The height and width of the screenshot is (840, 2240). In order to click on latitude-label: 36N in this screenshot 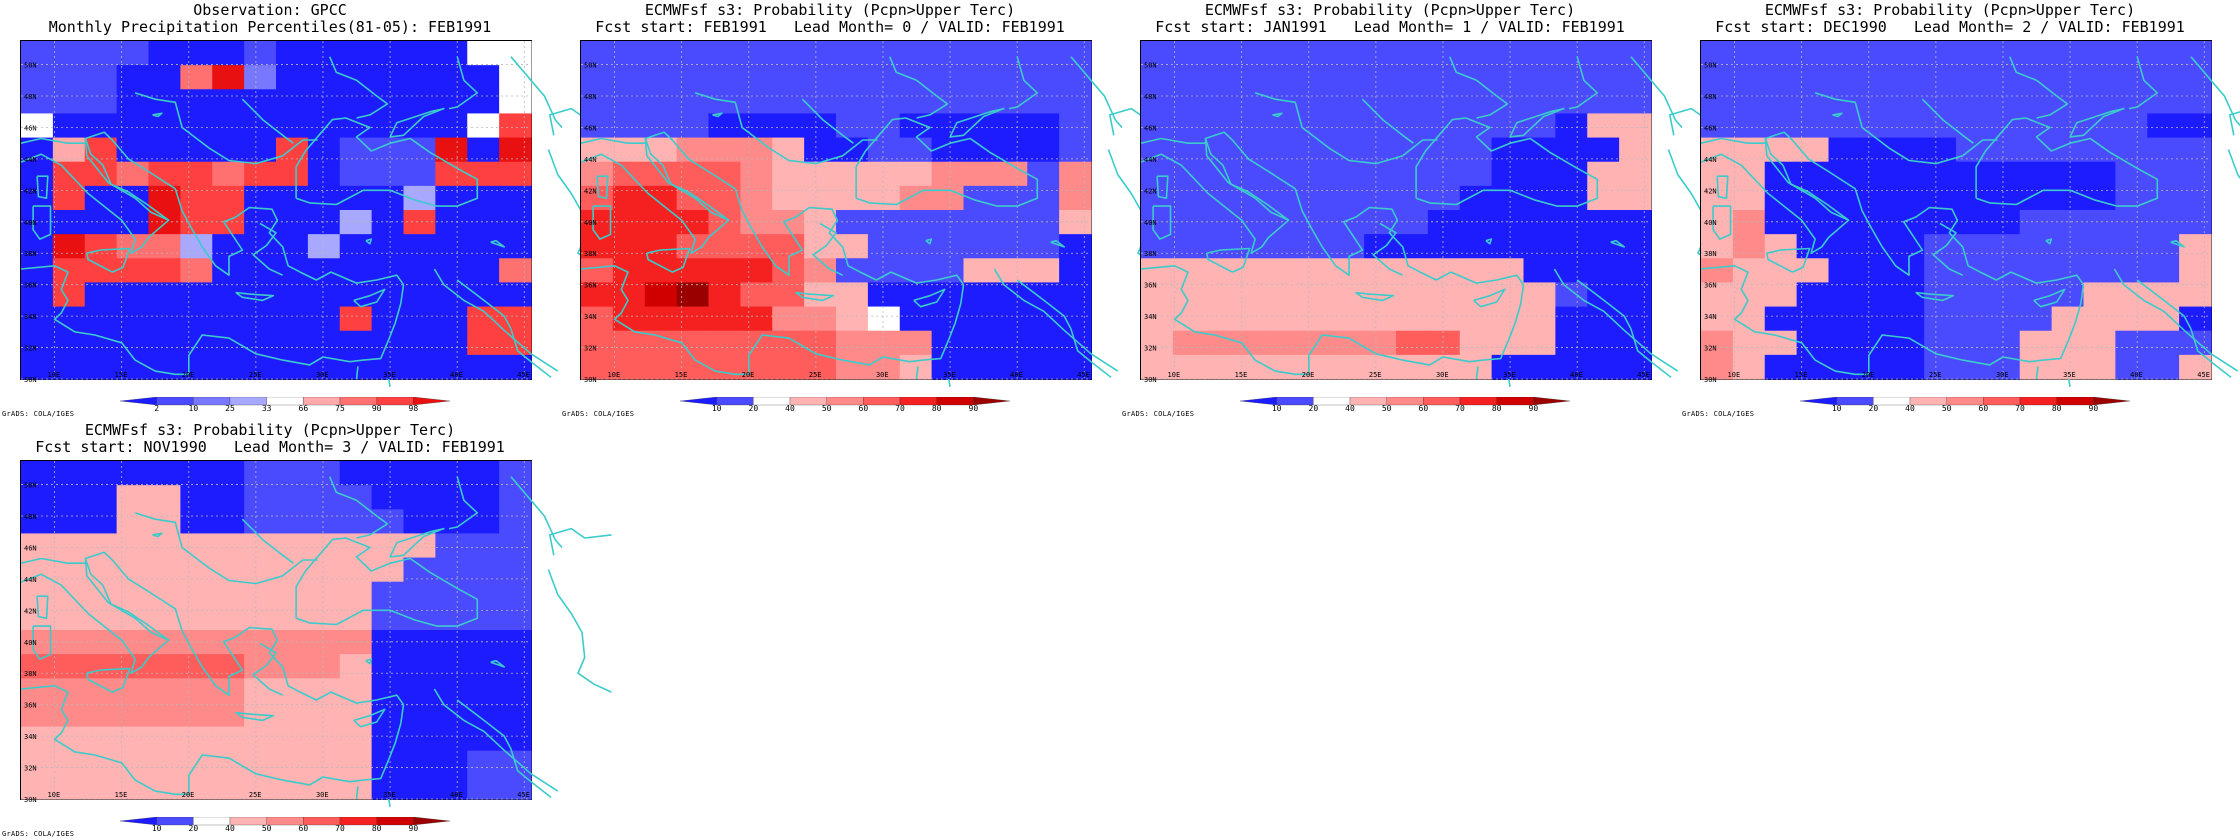, I will do `click(1150, 286)`.